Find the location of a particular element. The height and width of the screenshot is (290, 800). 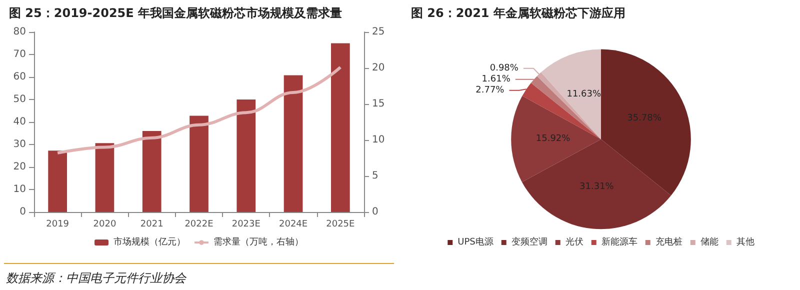

x-tick-label: 2021 is located at coordinates (152, 225).